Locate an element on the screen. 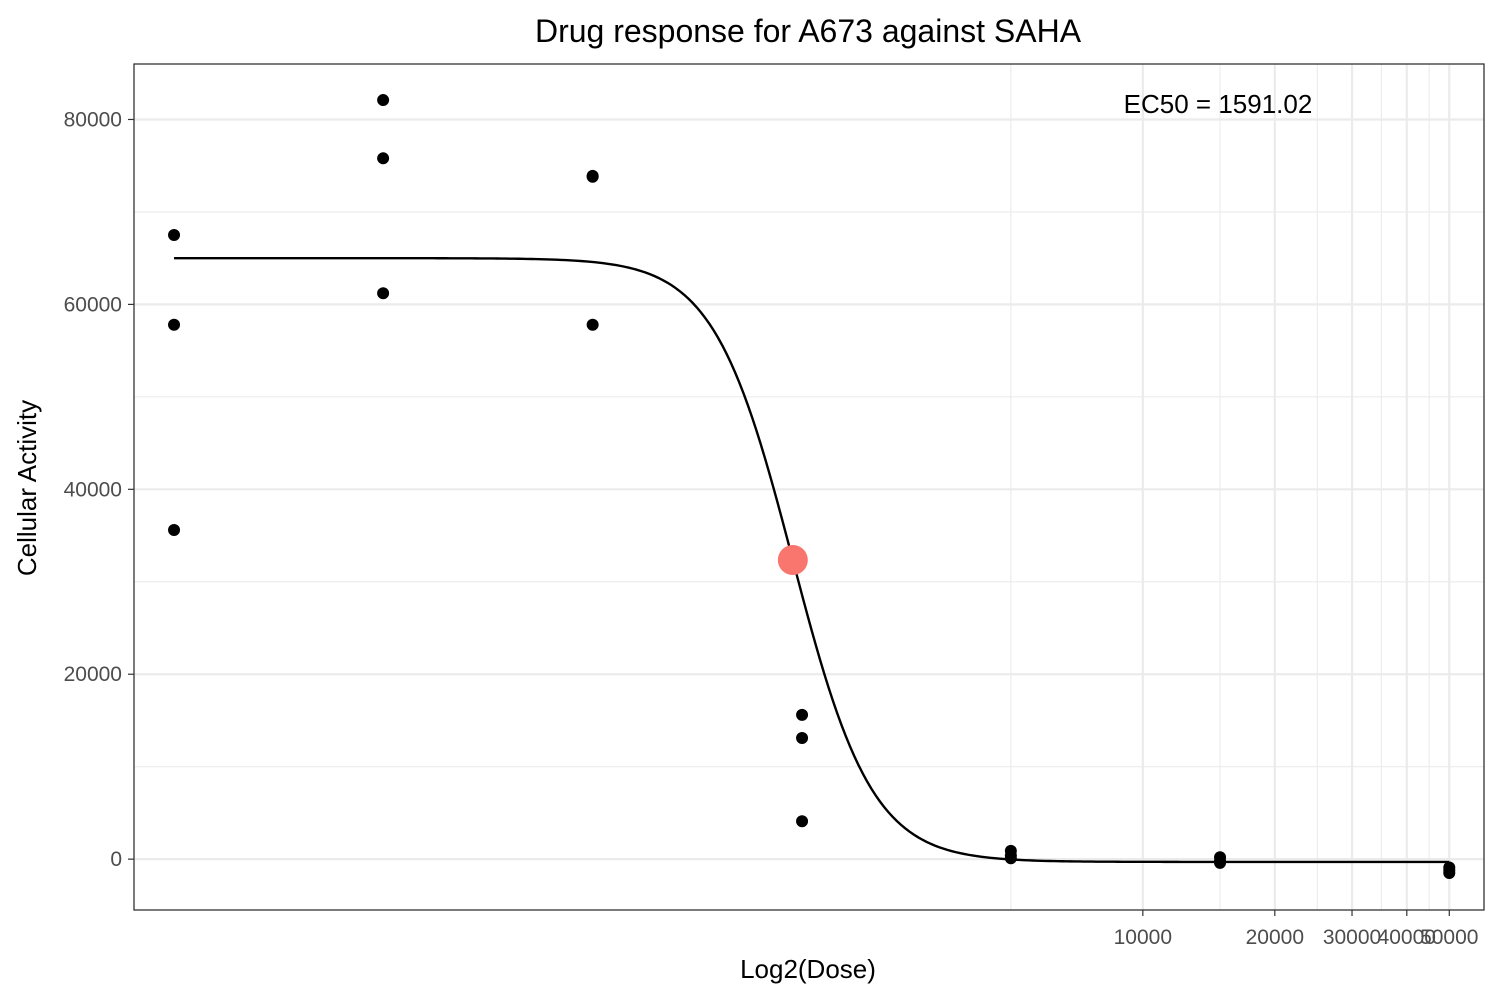  ec50-layer is located at coordinates (792, 560).